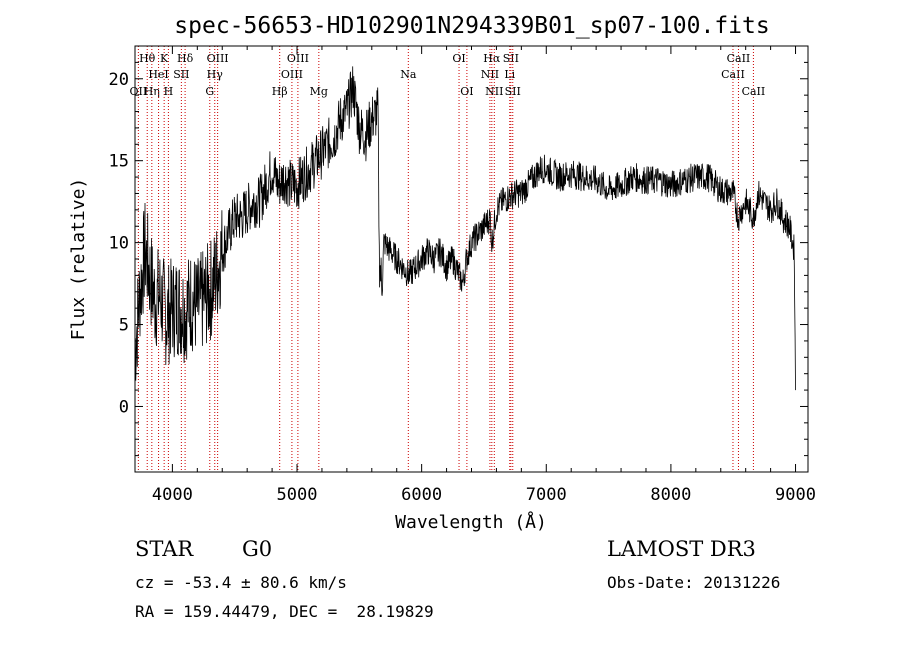 Image resolution: width=900 pixels, height=649 pixels. I want to click on coordinates: RA = 159.44479, DEC = 28.19829, so click(284, 611).